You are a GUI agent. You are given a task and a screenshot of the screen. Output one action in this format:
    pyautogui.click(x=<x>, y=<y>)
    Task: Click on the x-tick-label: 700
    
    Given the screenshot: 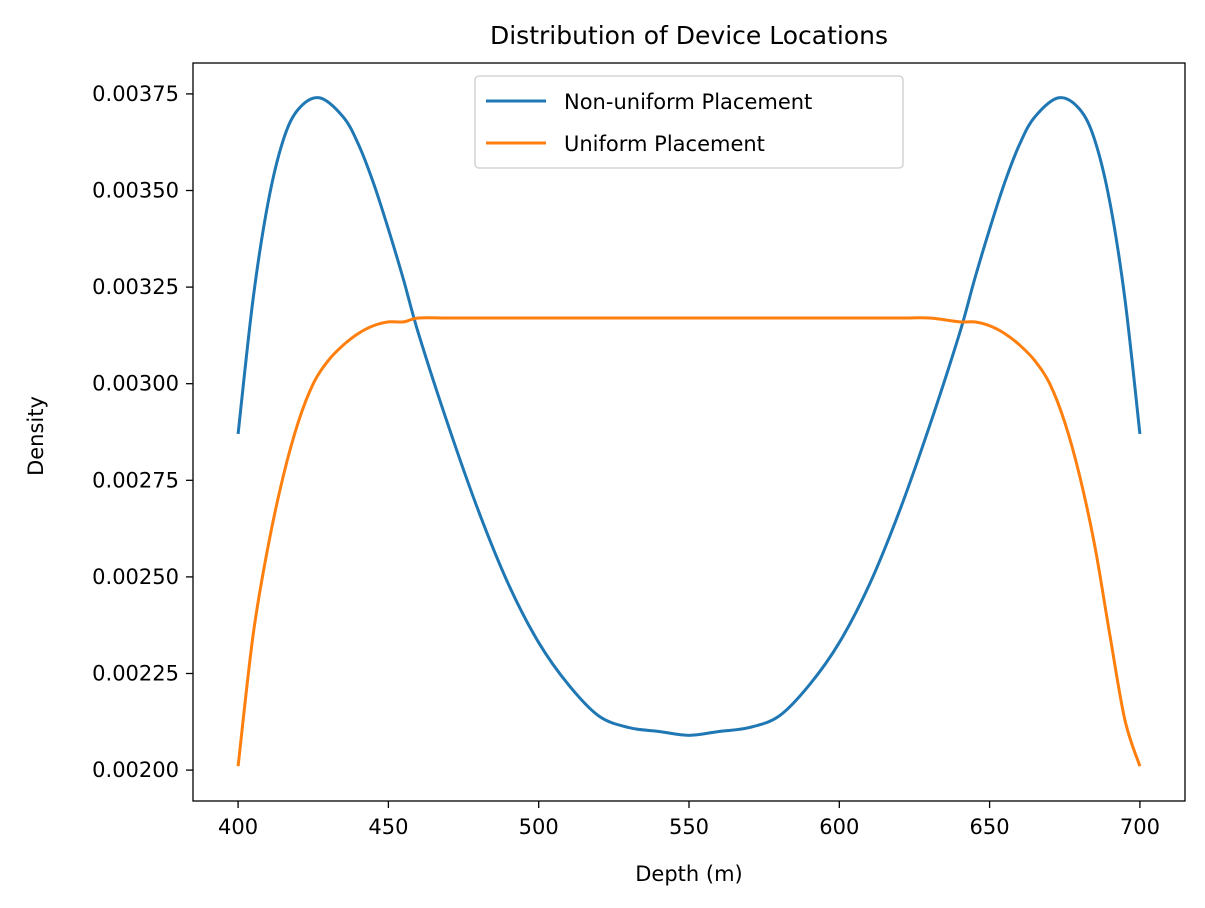 What is the action you would take?
    pyautogui.click(x=1140, y=827)
    